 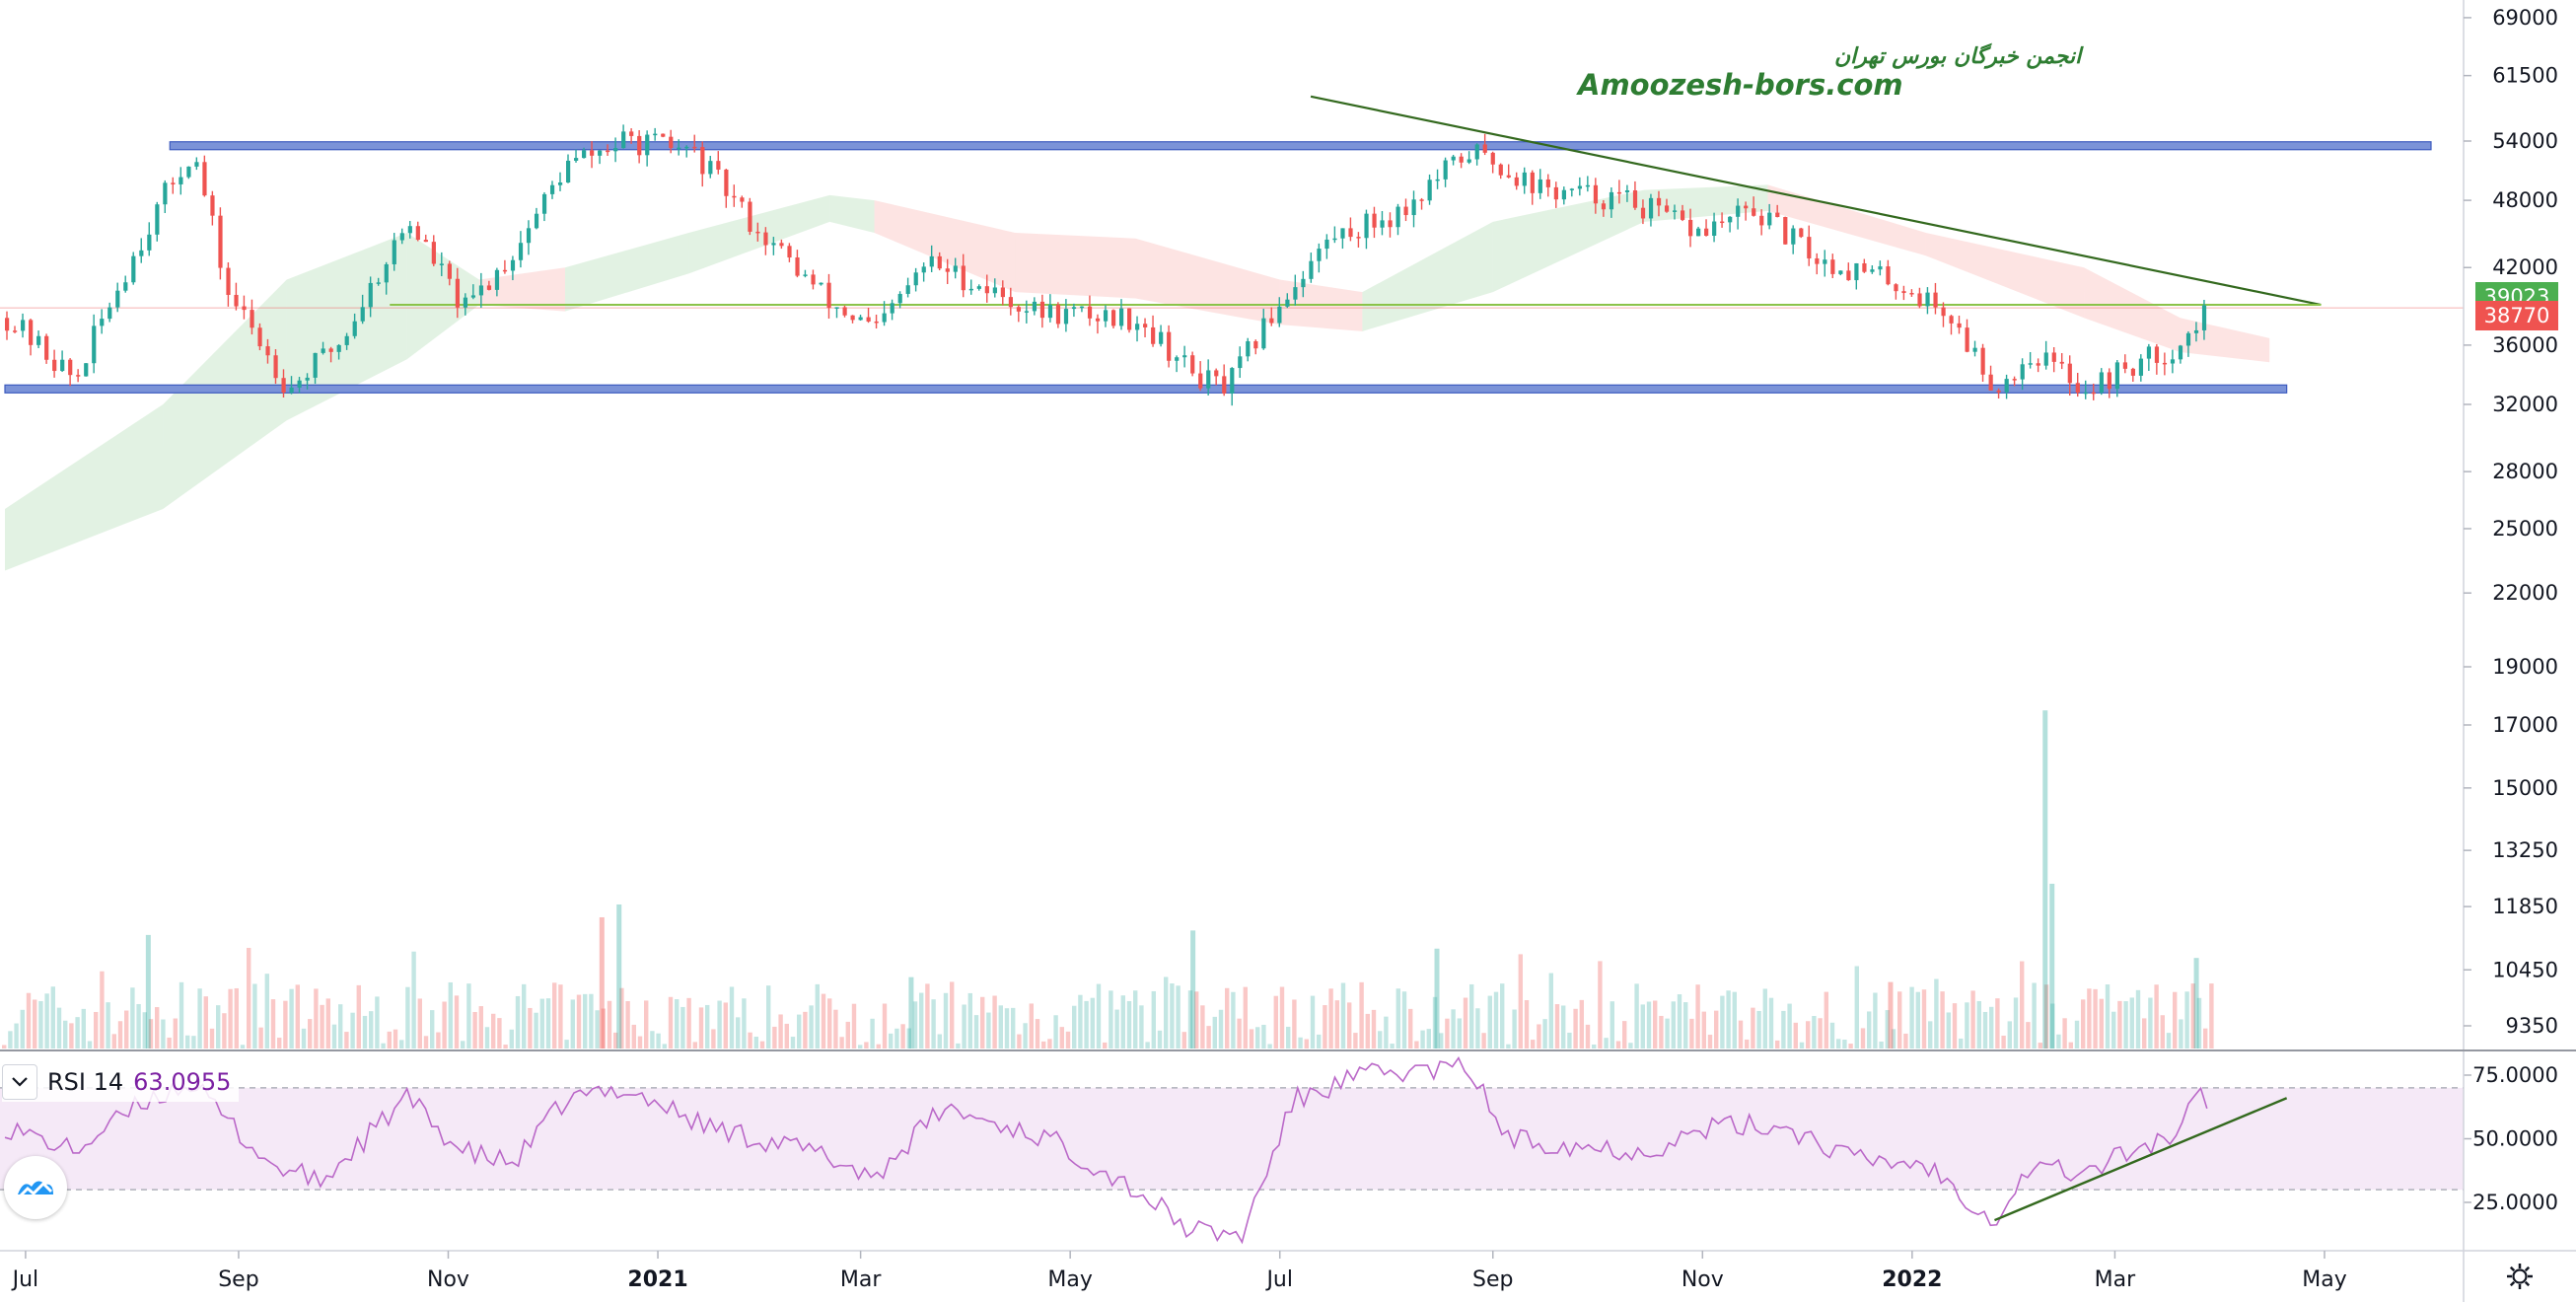 What do you see at coordinates (2525, 850) in the screenshot?
I see `price-tick-label: 13250` at bounding box center [2525, 850].